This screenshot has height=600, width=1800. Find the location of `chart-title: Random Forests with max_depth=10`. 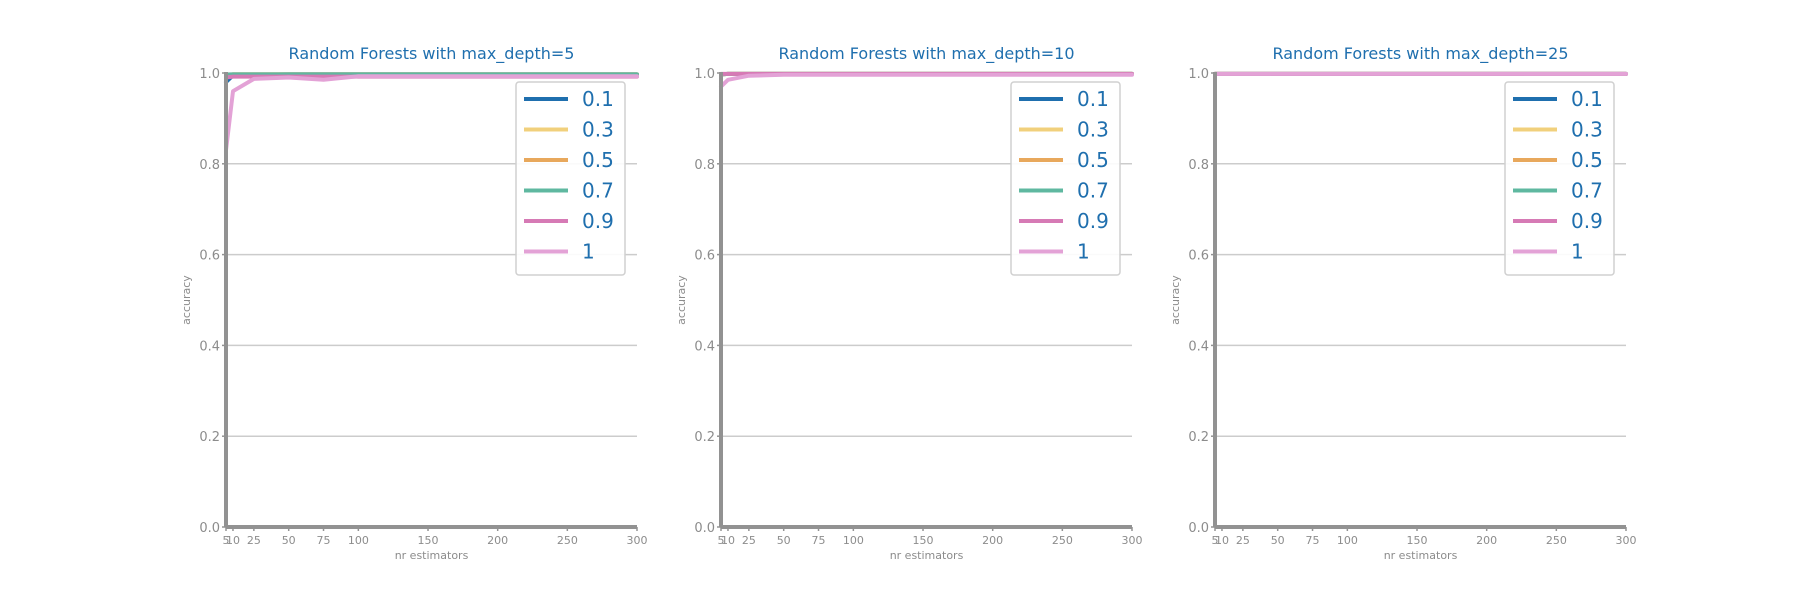

chart-title: Random Forests with max_depth=10 is located at coordinates (926, 54).